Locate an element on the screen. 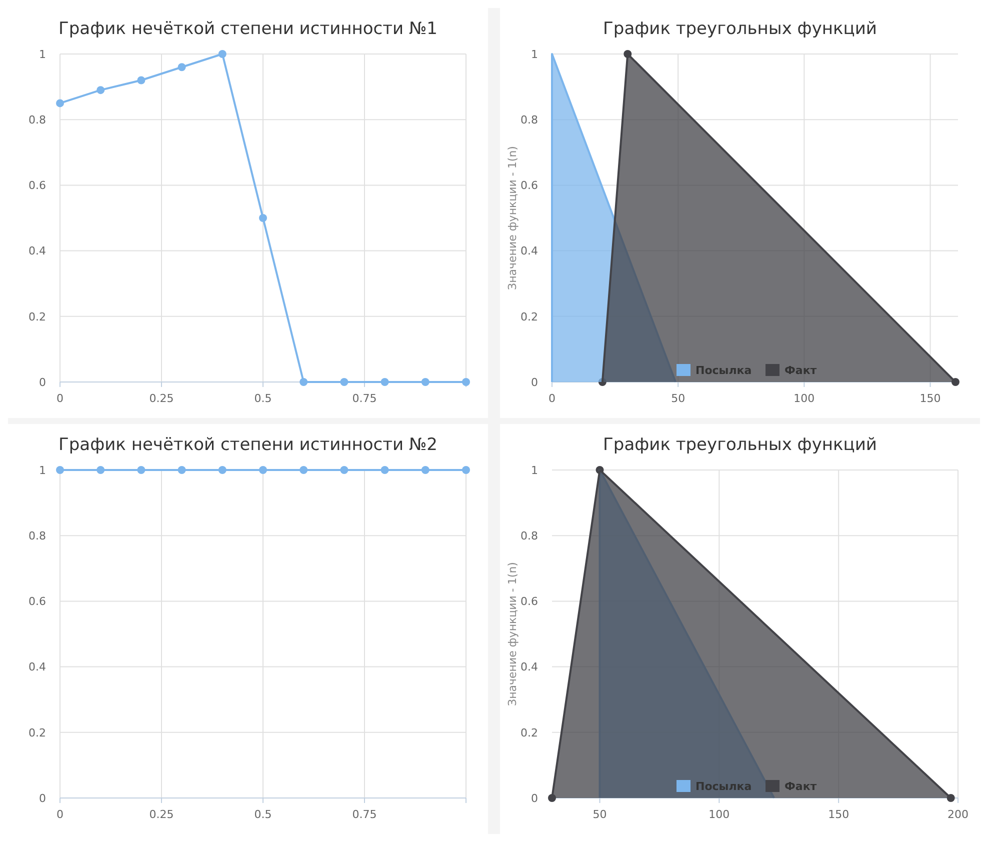 The width and height of the screenshot is (988, 841). x-tick-label: 200 is located at coordinates (958, 814).